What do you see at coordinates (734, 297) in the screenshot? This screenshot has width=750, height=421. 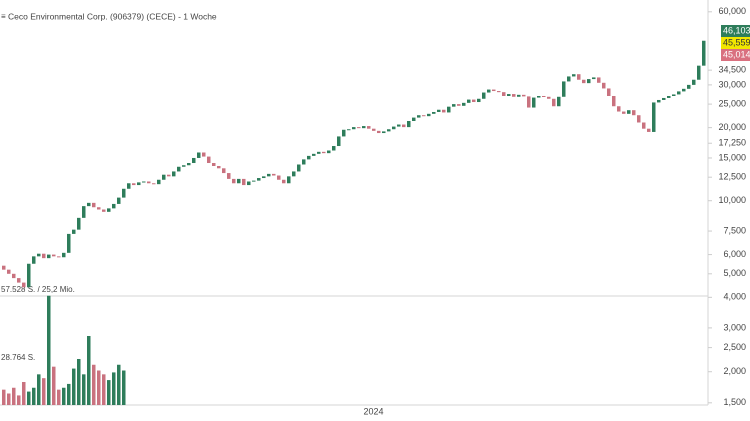 I see `y-tick-label: 4,000` at bounding box center [734, 297].